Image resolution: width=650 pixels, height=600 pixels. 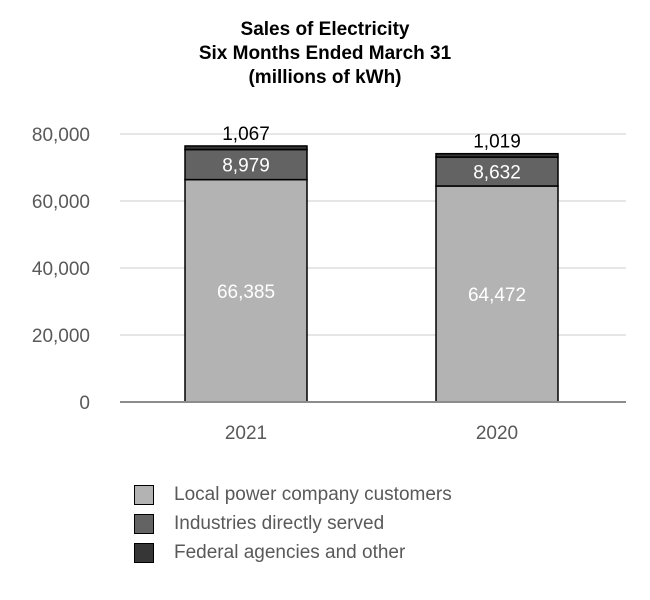 I want to click on data-label-2021-2: 1,067, so click(x=246, y=134).